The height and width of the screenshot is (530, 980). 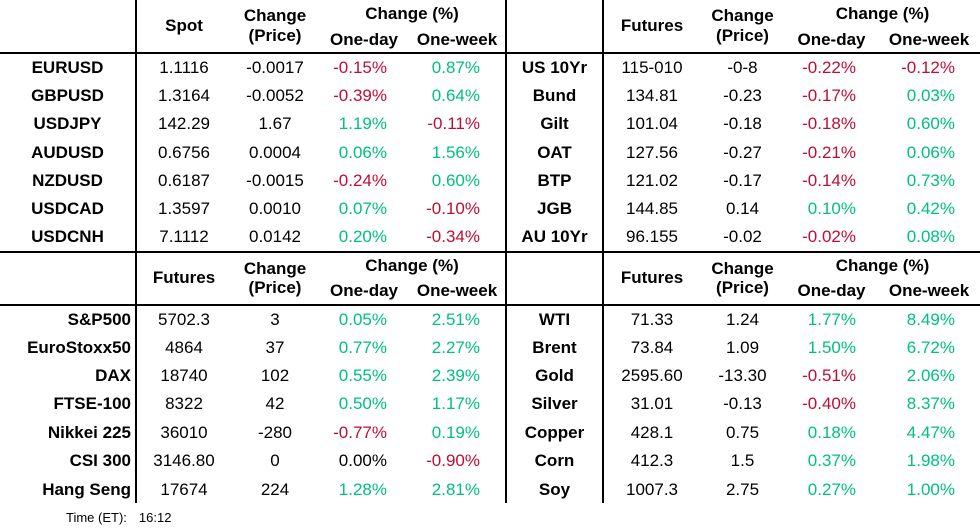 I want to click on value-cell: 7.1112, so click(x=184, y=237).